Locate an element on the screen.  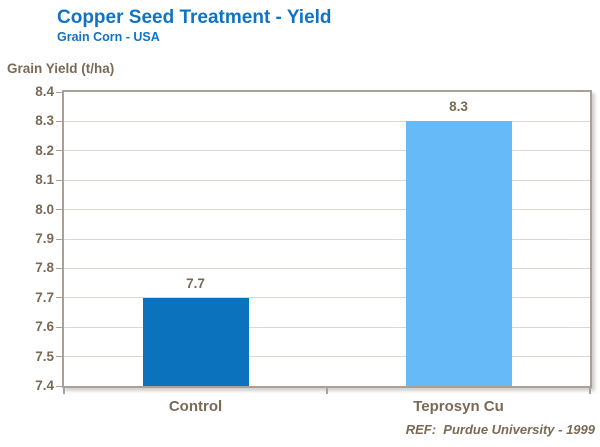
y-tick-label: 8.3 is located at coordinates (44, 121).